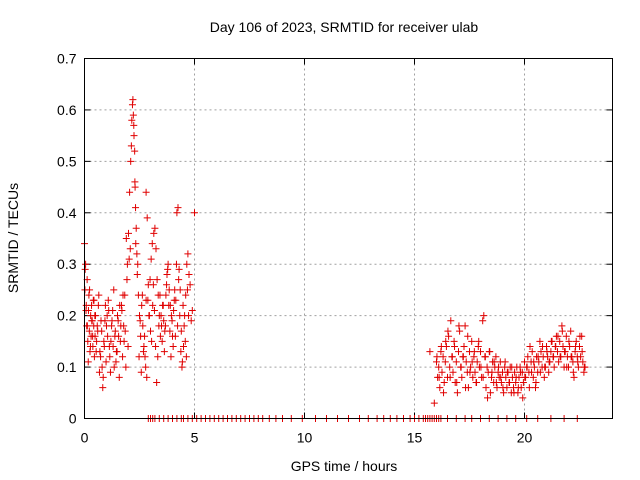 This screenshot has width=640, height=480. I want to click on y-tick-label: 0, so click(73, 419).